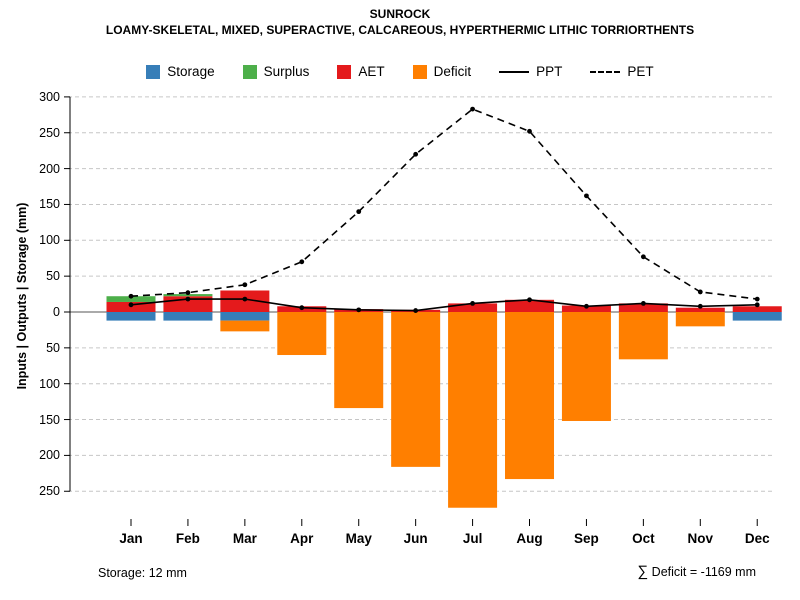 The height and width of the screenshot is (600, 800). I want to click on x-tick-label: Feb, so click(187, 538).